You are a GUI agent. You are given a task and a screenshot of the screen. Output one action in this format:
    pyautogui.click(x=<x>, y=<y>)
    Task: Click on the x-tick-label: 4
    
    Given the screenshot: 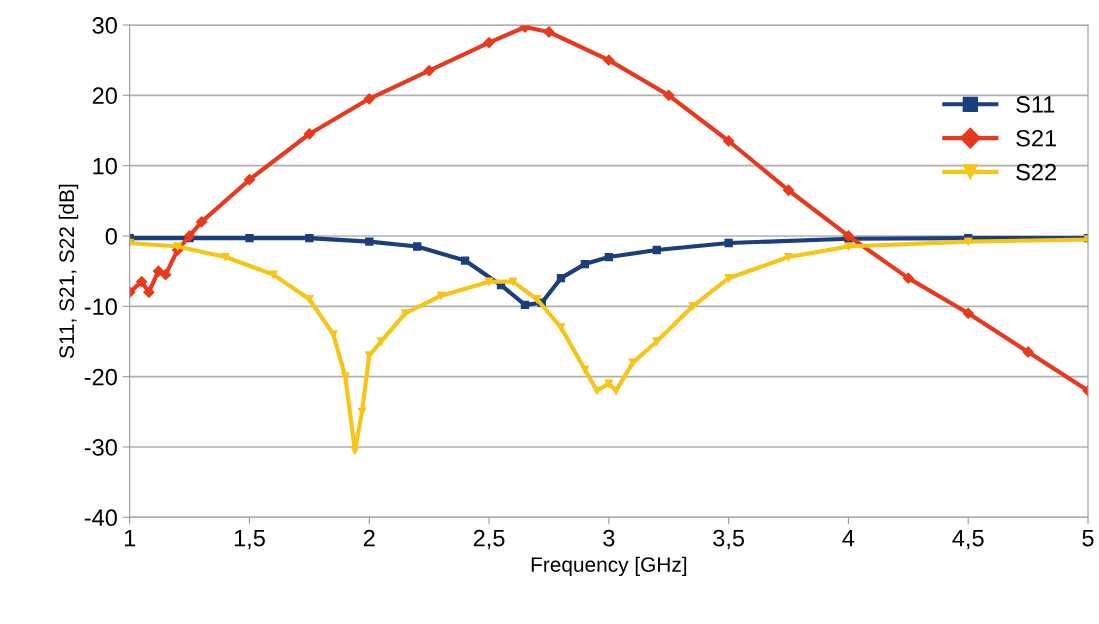 What is the action you would take?
    pyautogui.click(x=848, y=538)
    